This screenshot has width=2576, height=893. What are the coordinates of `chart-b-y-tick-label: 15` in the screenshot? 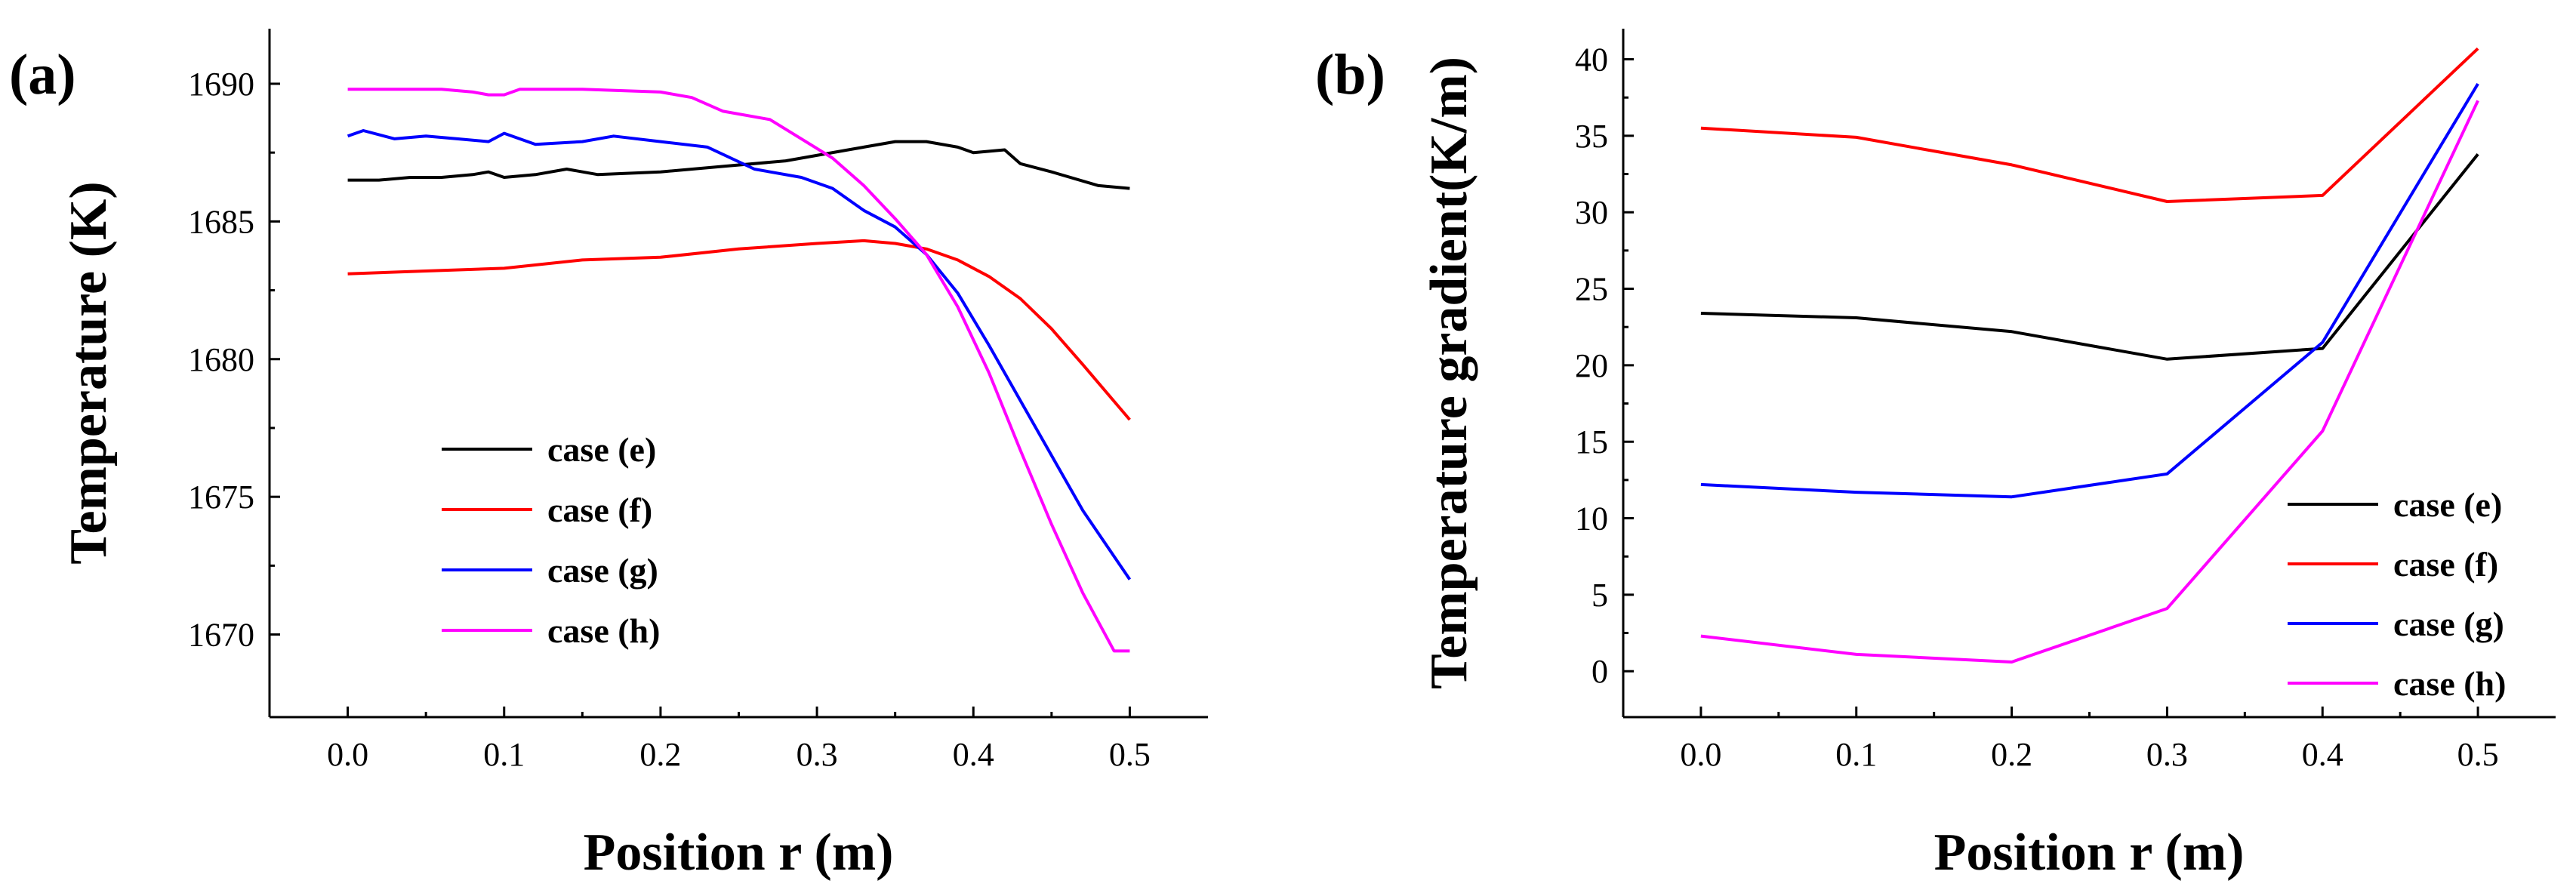 It's located at (1591, 441).